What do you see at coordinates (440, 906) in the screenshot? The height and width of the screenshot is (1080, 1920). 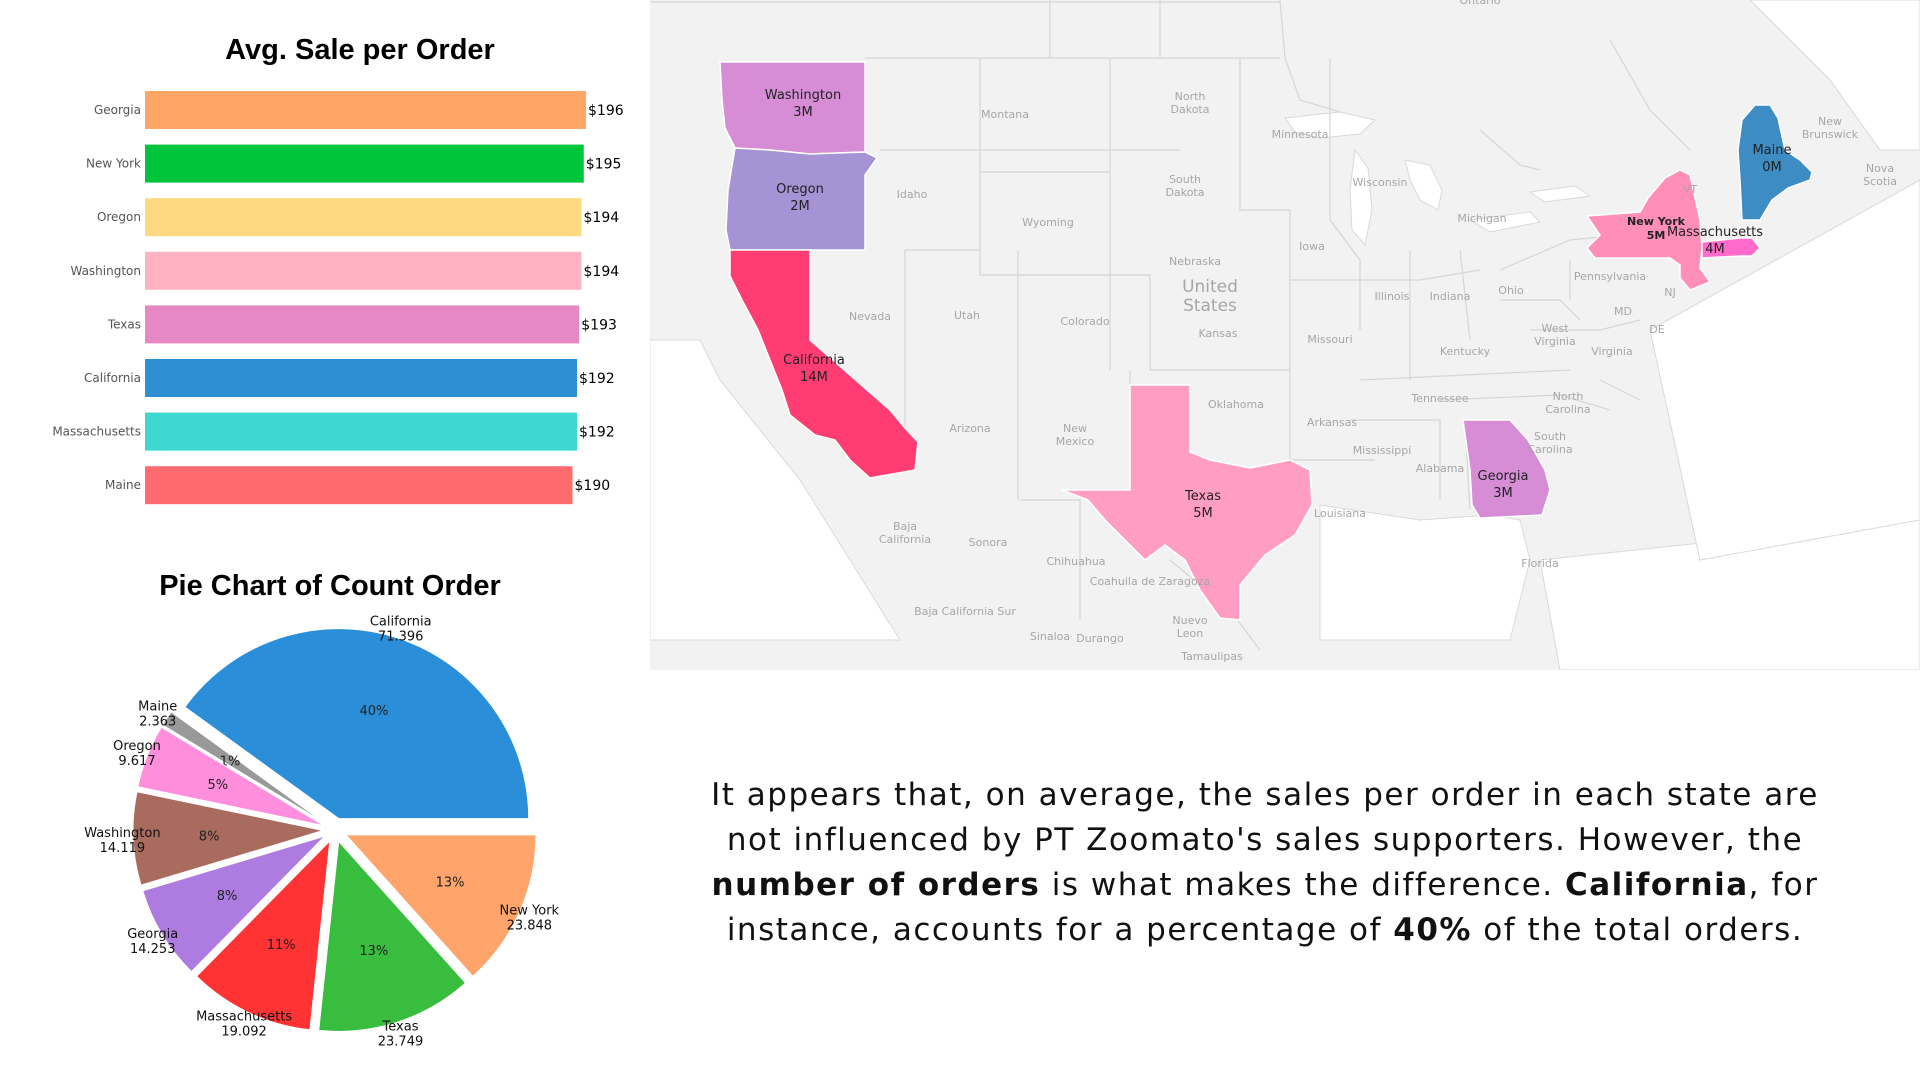 I see `pie-slice-new york` at bounding box center [440, 906].